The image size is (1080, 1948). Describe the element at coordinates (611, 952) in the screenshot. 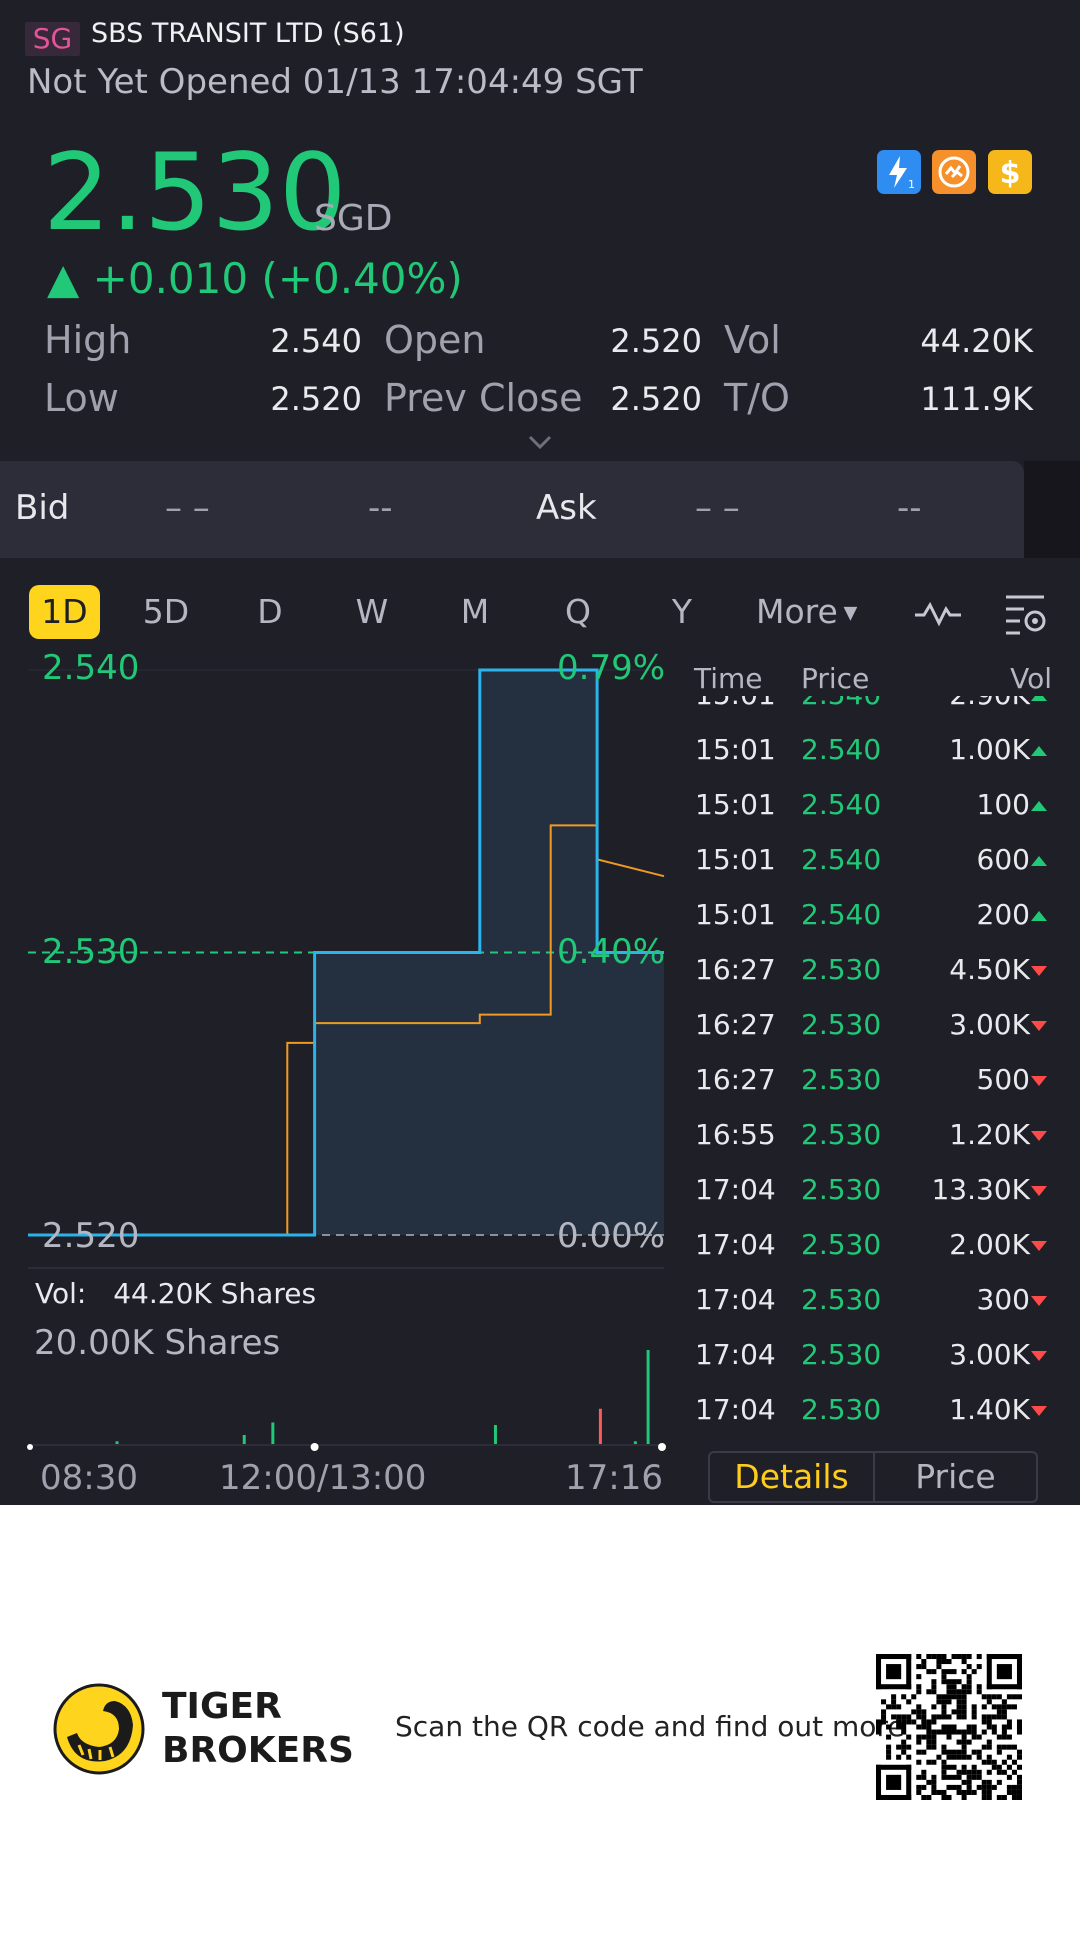

I see `pct-label-mid: 0.40%` at that location.